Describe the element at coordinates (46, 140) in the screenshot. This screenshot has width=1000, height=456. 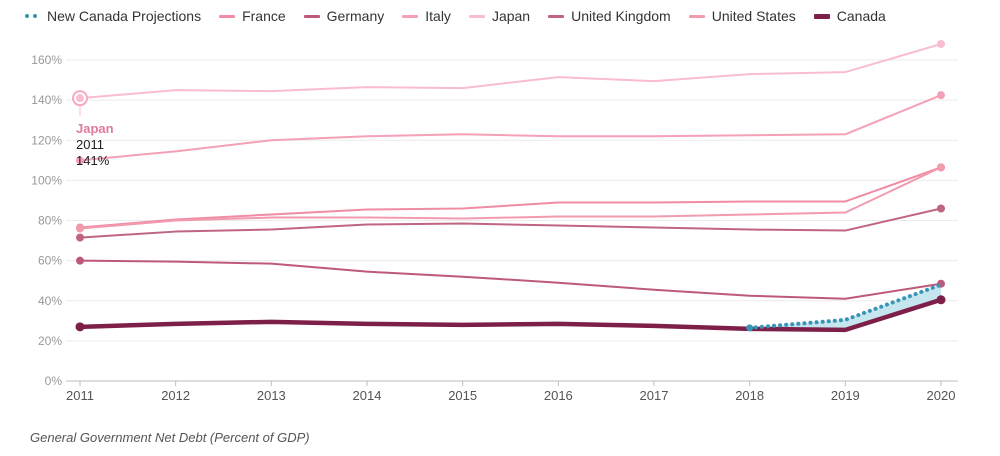
I see `y-tick-label: 120%` at that location.